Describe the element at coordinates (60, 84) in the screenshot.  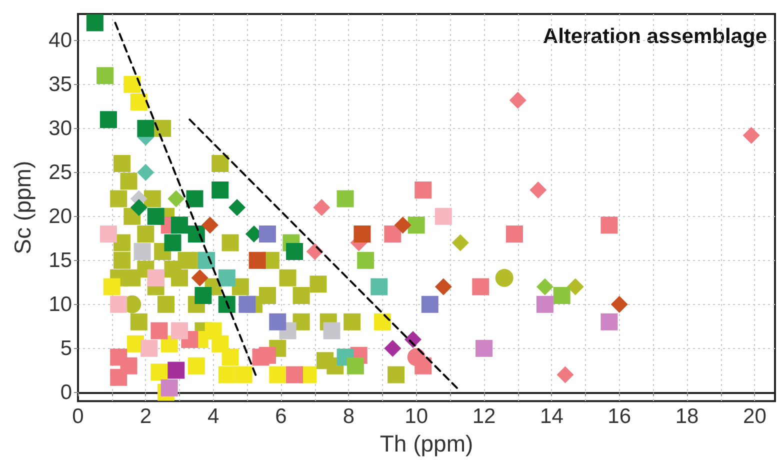
I see `y-tick-label: 35` at that location.